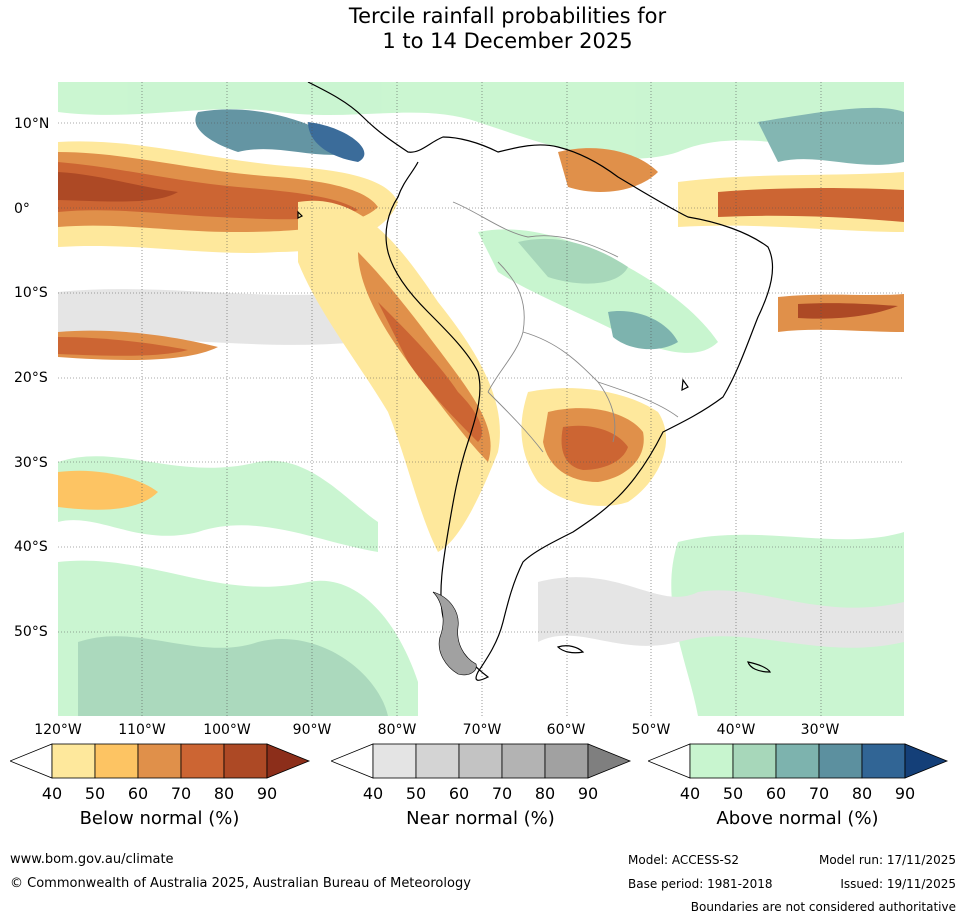 This screenshot has height=919, width=965. I want to click on website-link: www.bom.gov.au/climate, so click(92, 859).